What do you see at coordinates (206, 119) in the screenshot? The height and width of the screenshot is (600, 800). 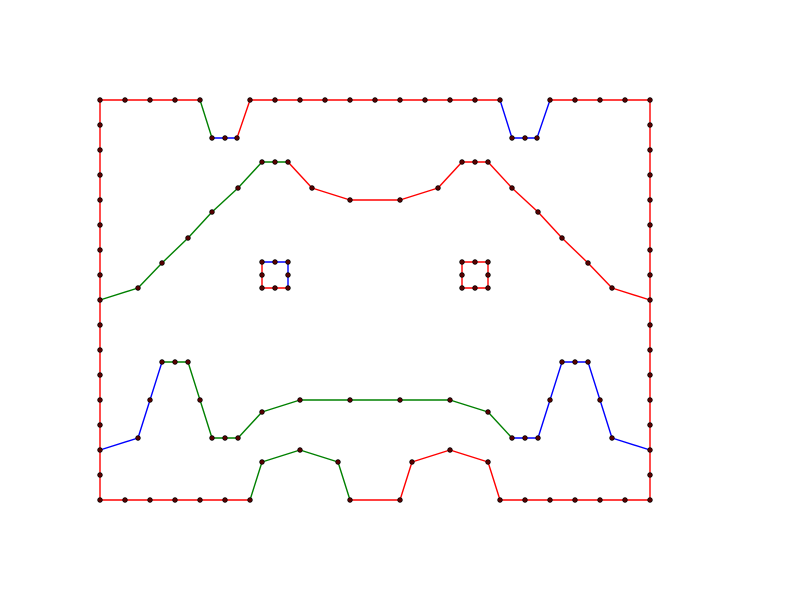 I see `edge-notch-left-top-left` at bounding box center [206, 119].